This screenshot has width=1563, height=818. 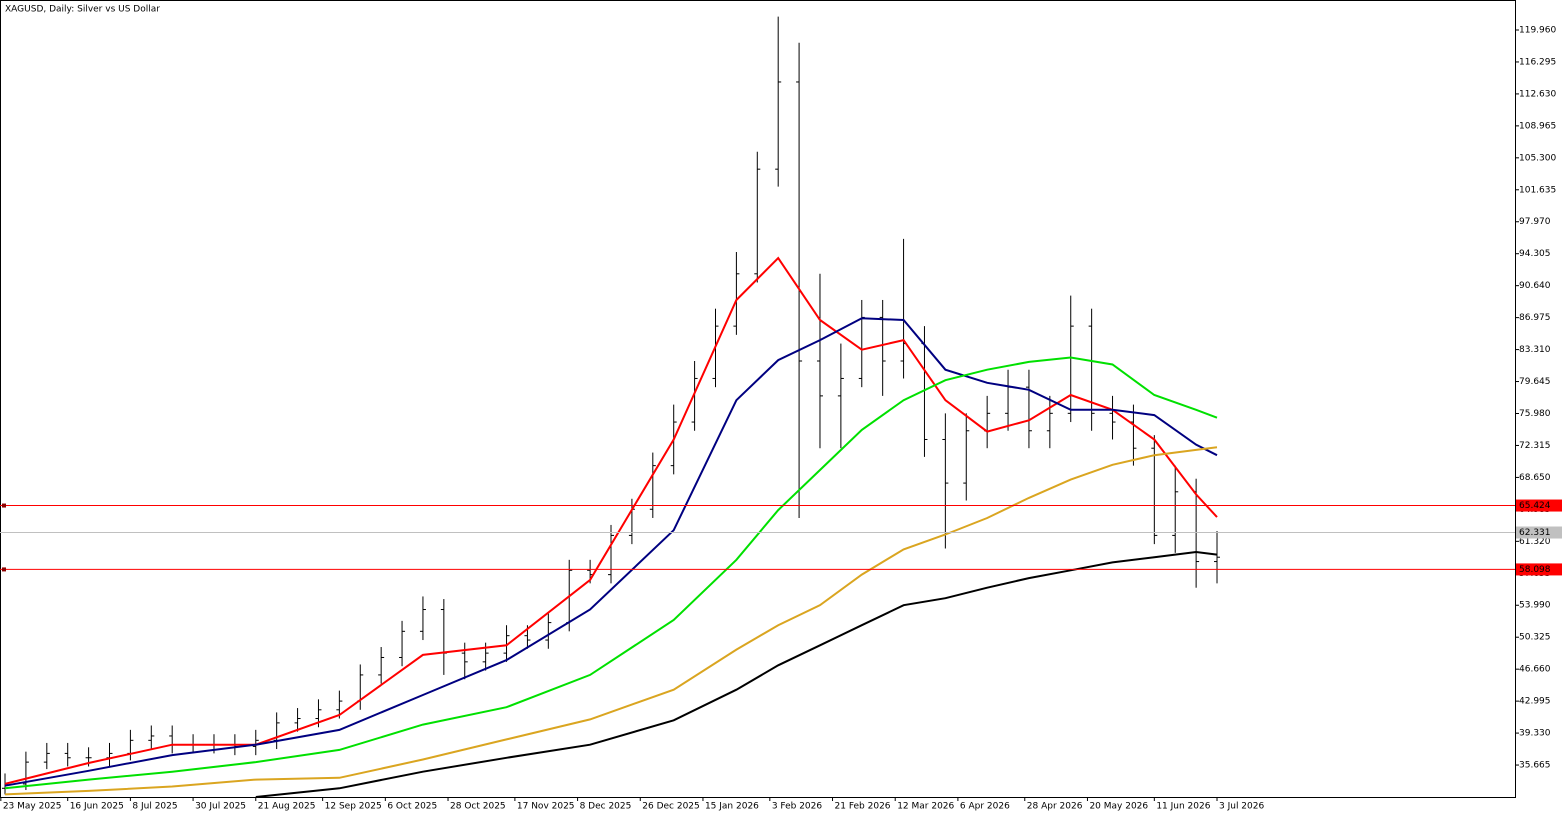 I want to click on x-tick-label: 3 Jul 2026, so click(x=1241, y=807).